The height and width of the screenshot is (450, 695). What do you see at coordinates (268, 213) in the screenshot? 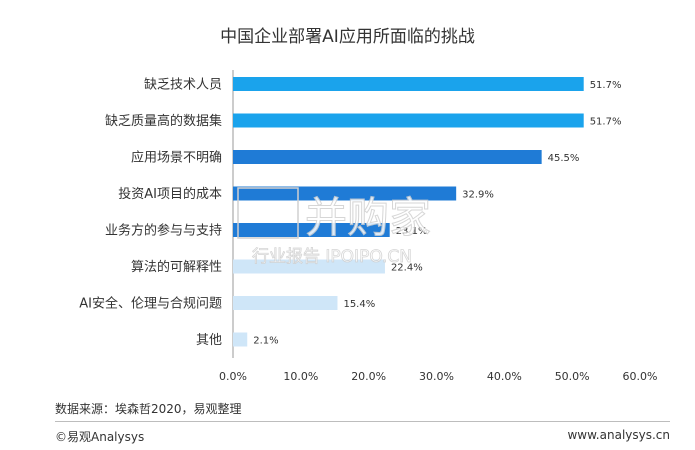
I see `watermark-logo-icon` at bounding box center [268, 213].